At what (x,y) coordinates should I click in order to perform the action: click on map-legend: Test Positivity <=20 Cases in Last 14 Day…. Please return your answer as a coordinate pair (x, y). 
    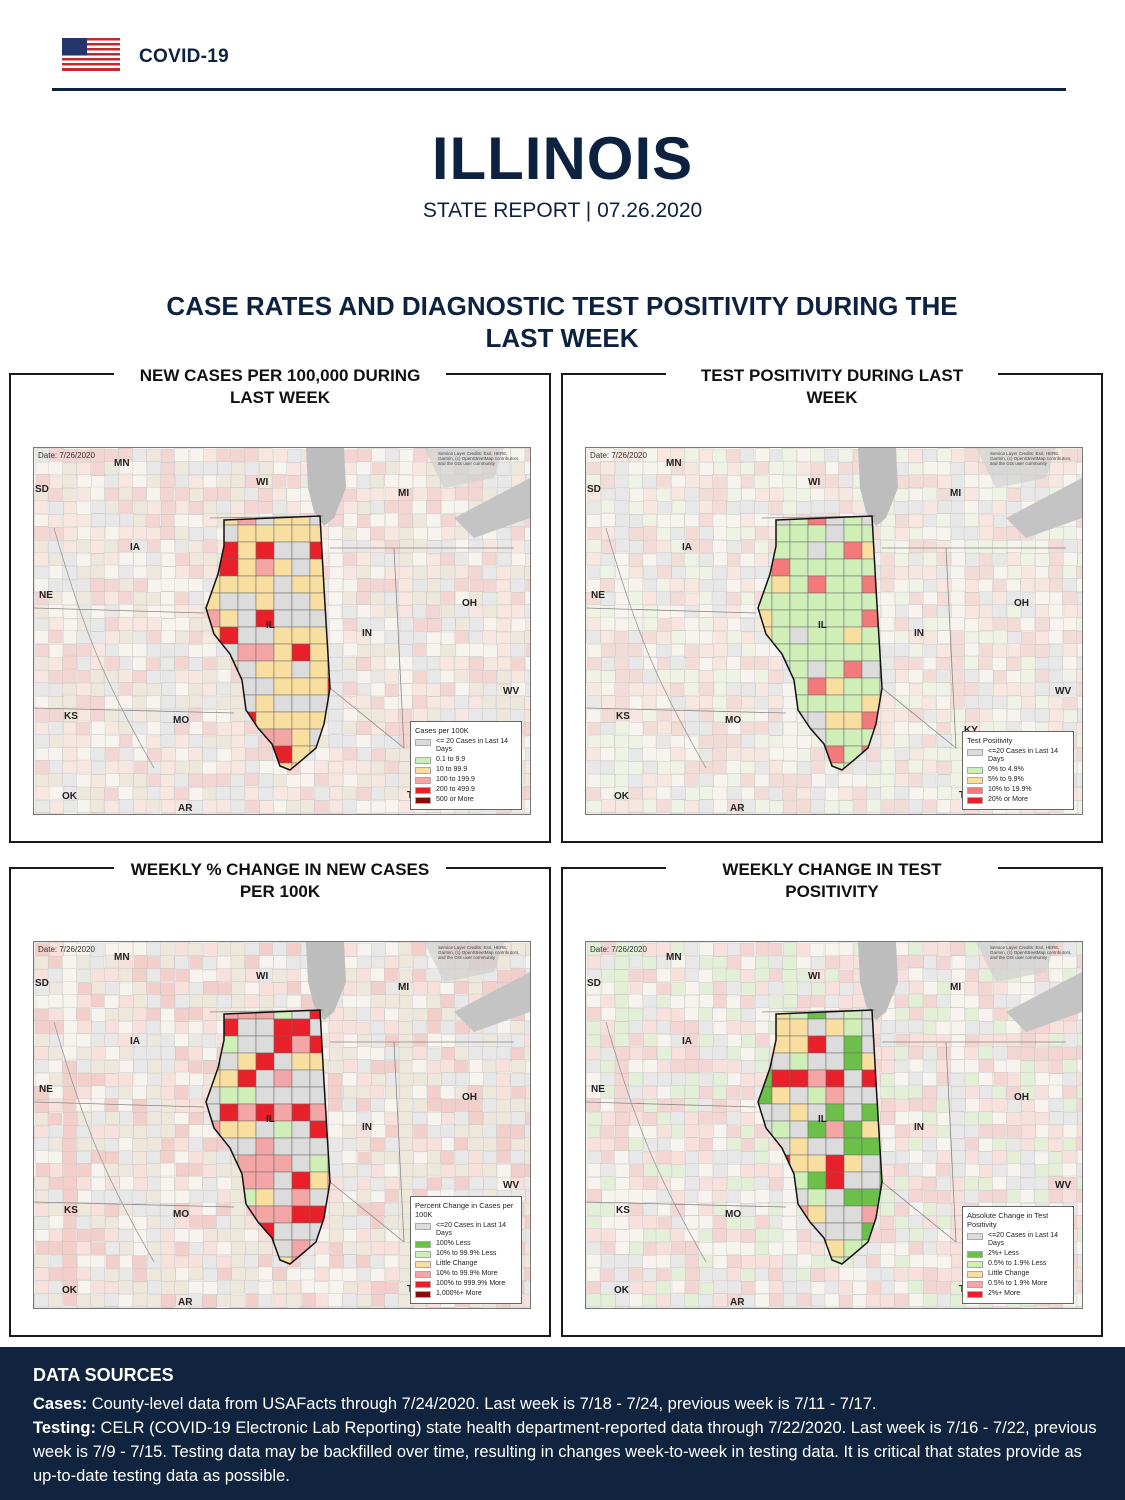
    Looking at the image, I should click on (1018, 770).